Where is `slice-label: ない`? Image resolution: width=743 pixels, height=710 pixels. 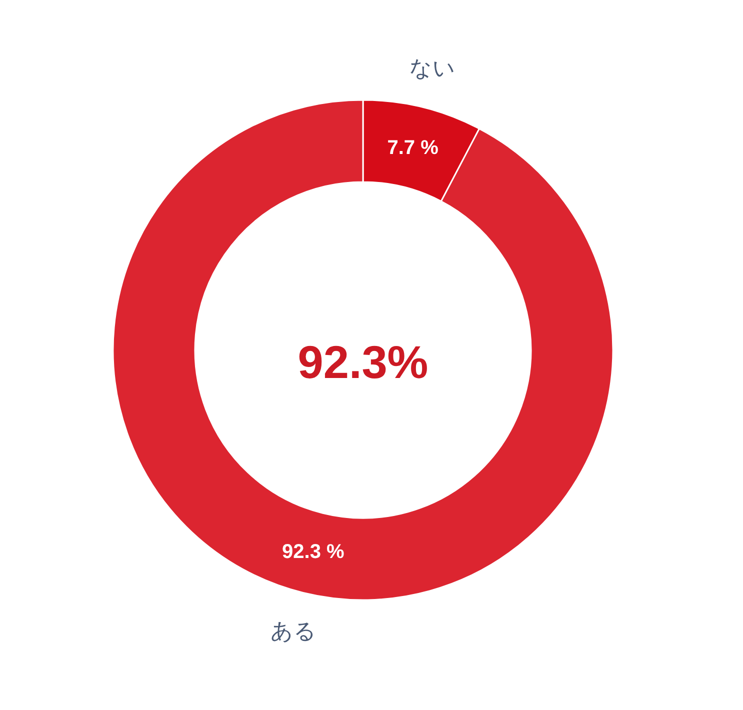 slice-label: ない is located at coordinates (432, 67).